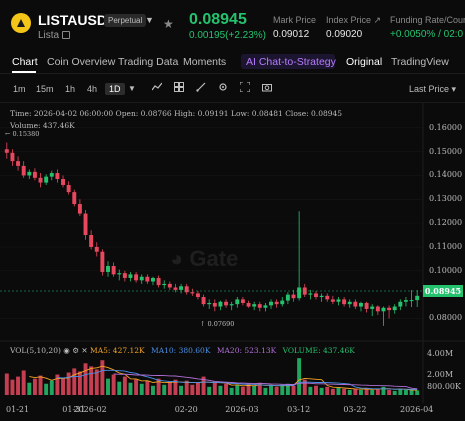 This screenshot has width=465, height=421. I want to click on date-tick-label: 03-22, so click(355, 409).